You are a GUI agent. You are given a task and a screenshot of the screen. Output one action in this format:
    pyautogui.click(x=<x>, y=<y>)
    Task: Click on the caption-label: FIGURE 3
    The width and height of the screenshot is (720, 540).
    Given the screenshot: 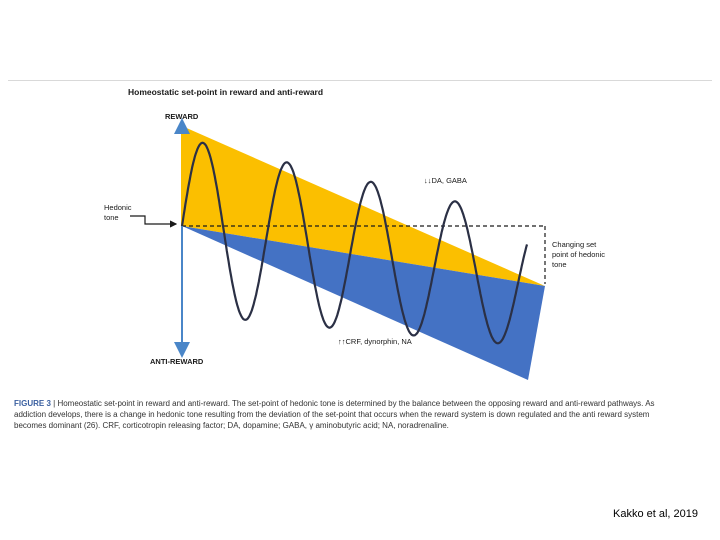 What is the action you would take?
    pyautogui.click(x=32, y=403)
    